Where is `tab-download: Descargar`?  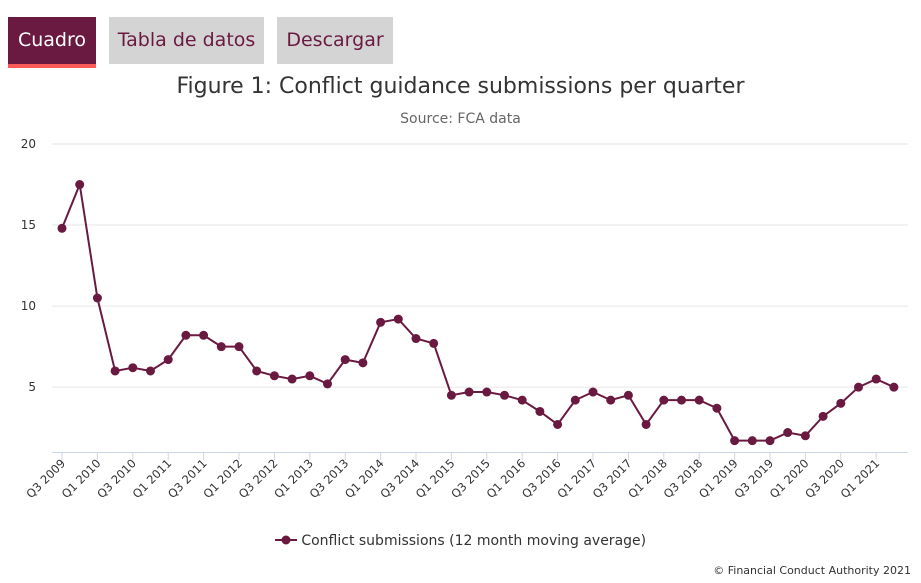 tab-download: Descargar is located at coordinates (335, 40).